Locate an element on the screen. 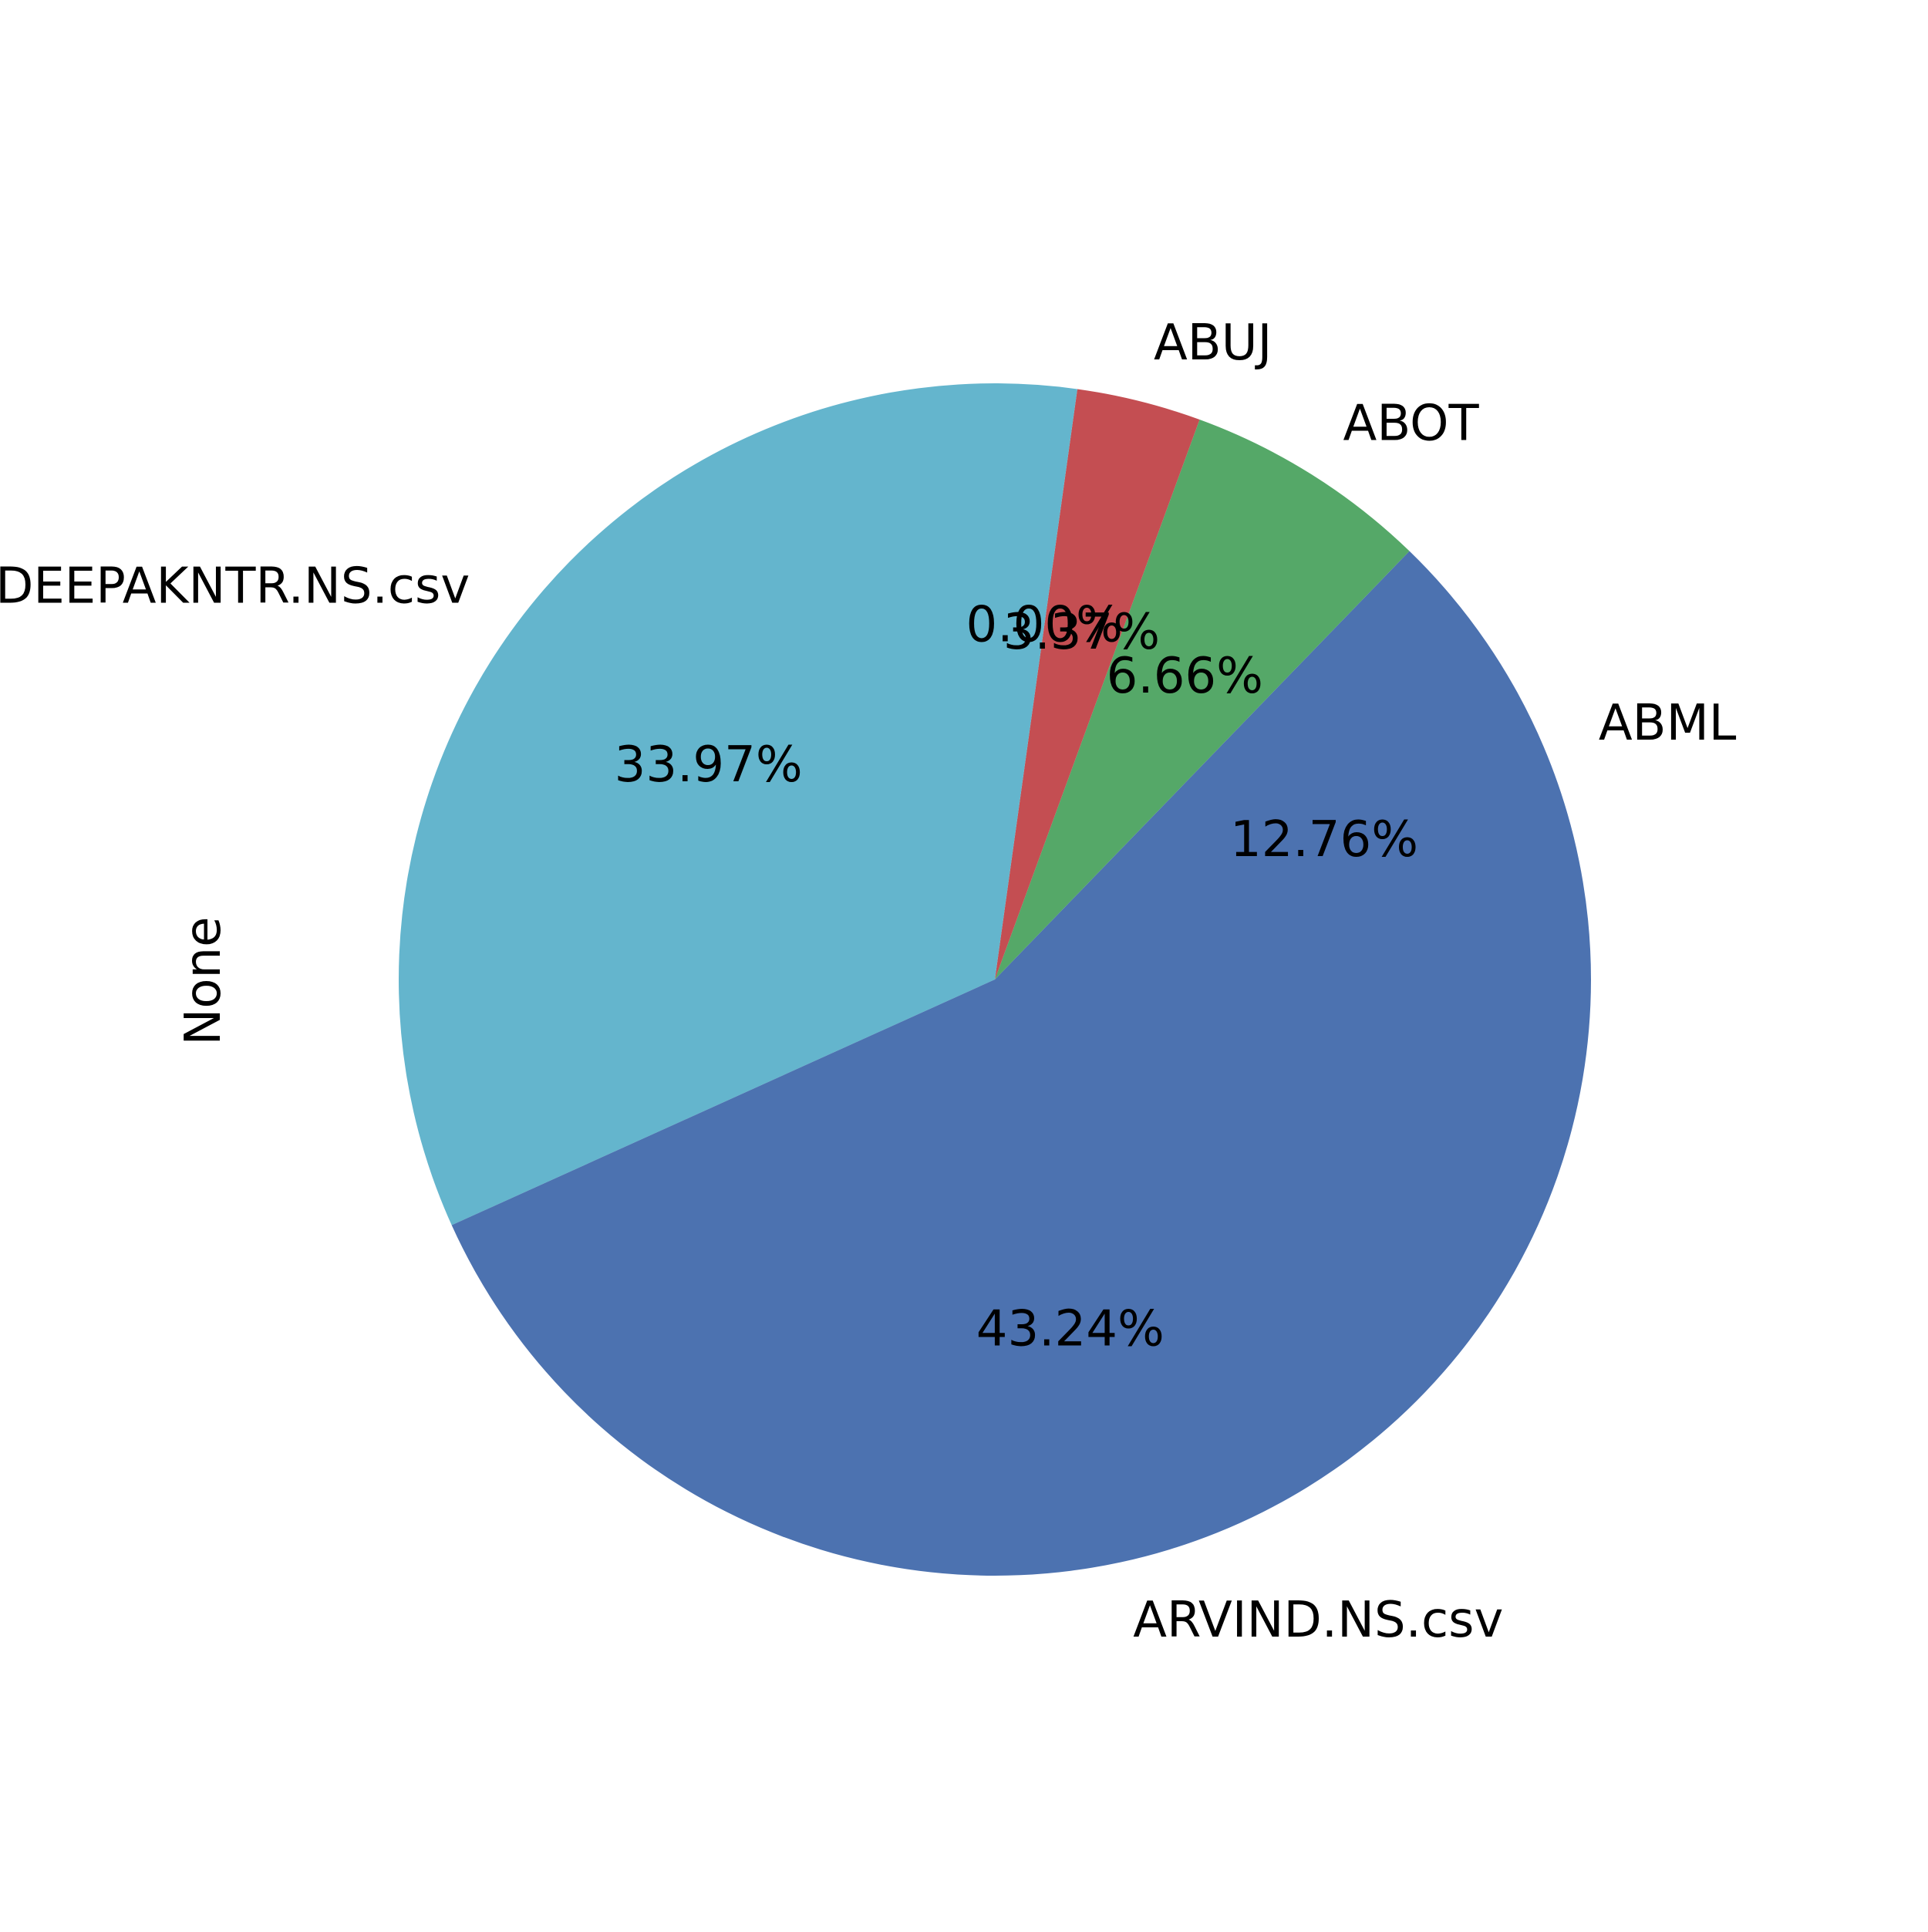 This screenshot has height=1932, width=1928. slice-percent-arvind-ns-csv: 43.24% is located at coordinates (1070, 1328).